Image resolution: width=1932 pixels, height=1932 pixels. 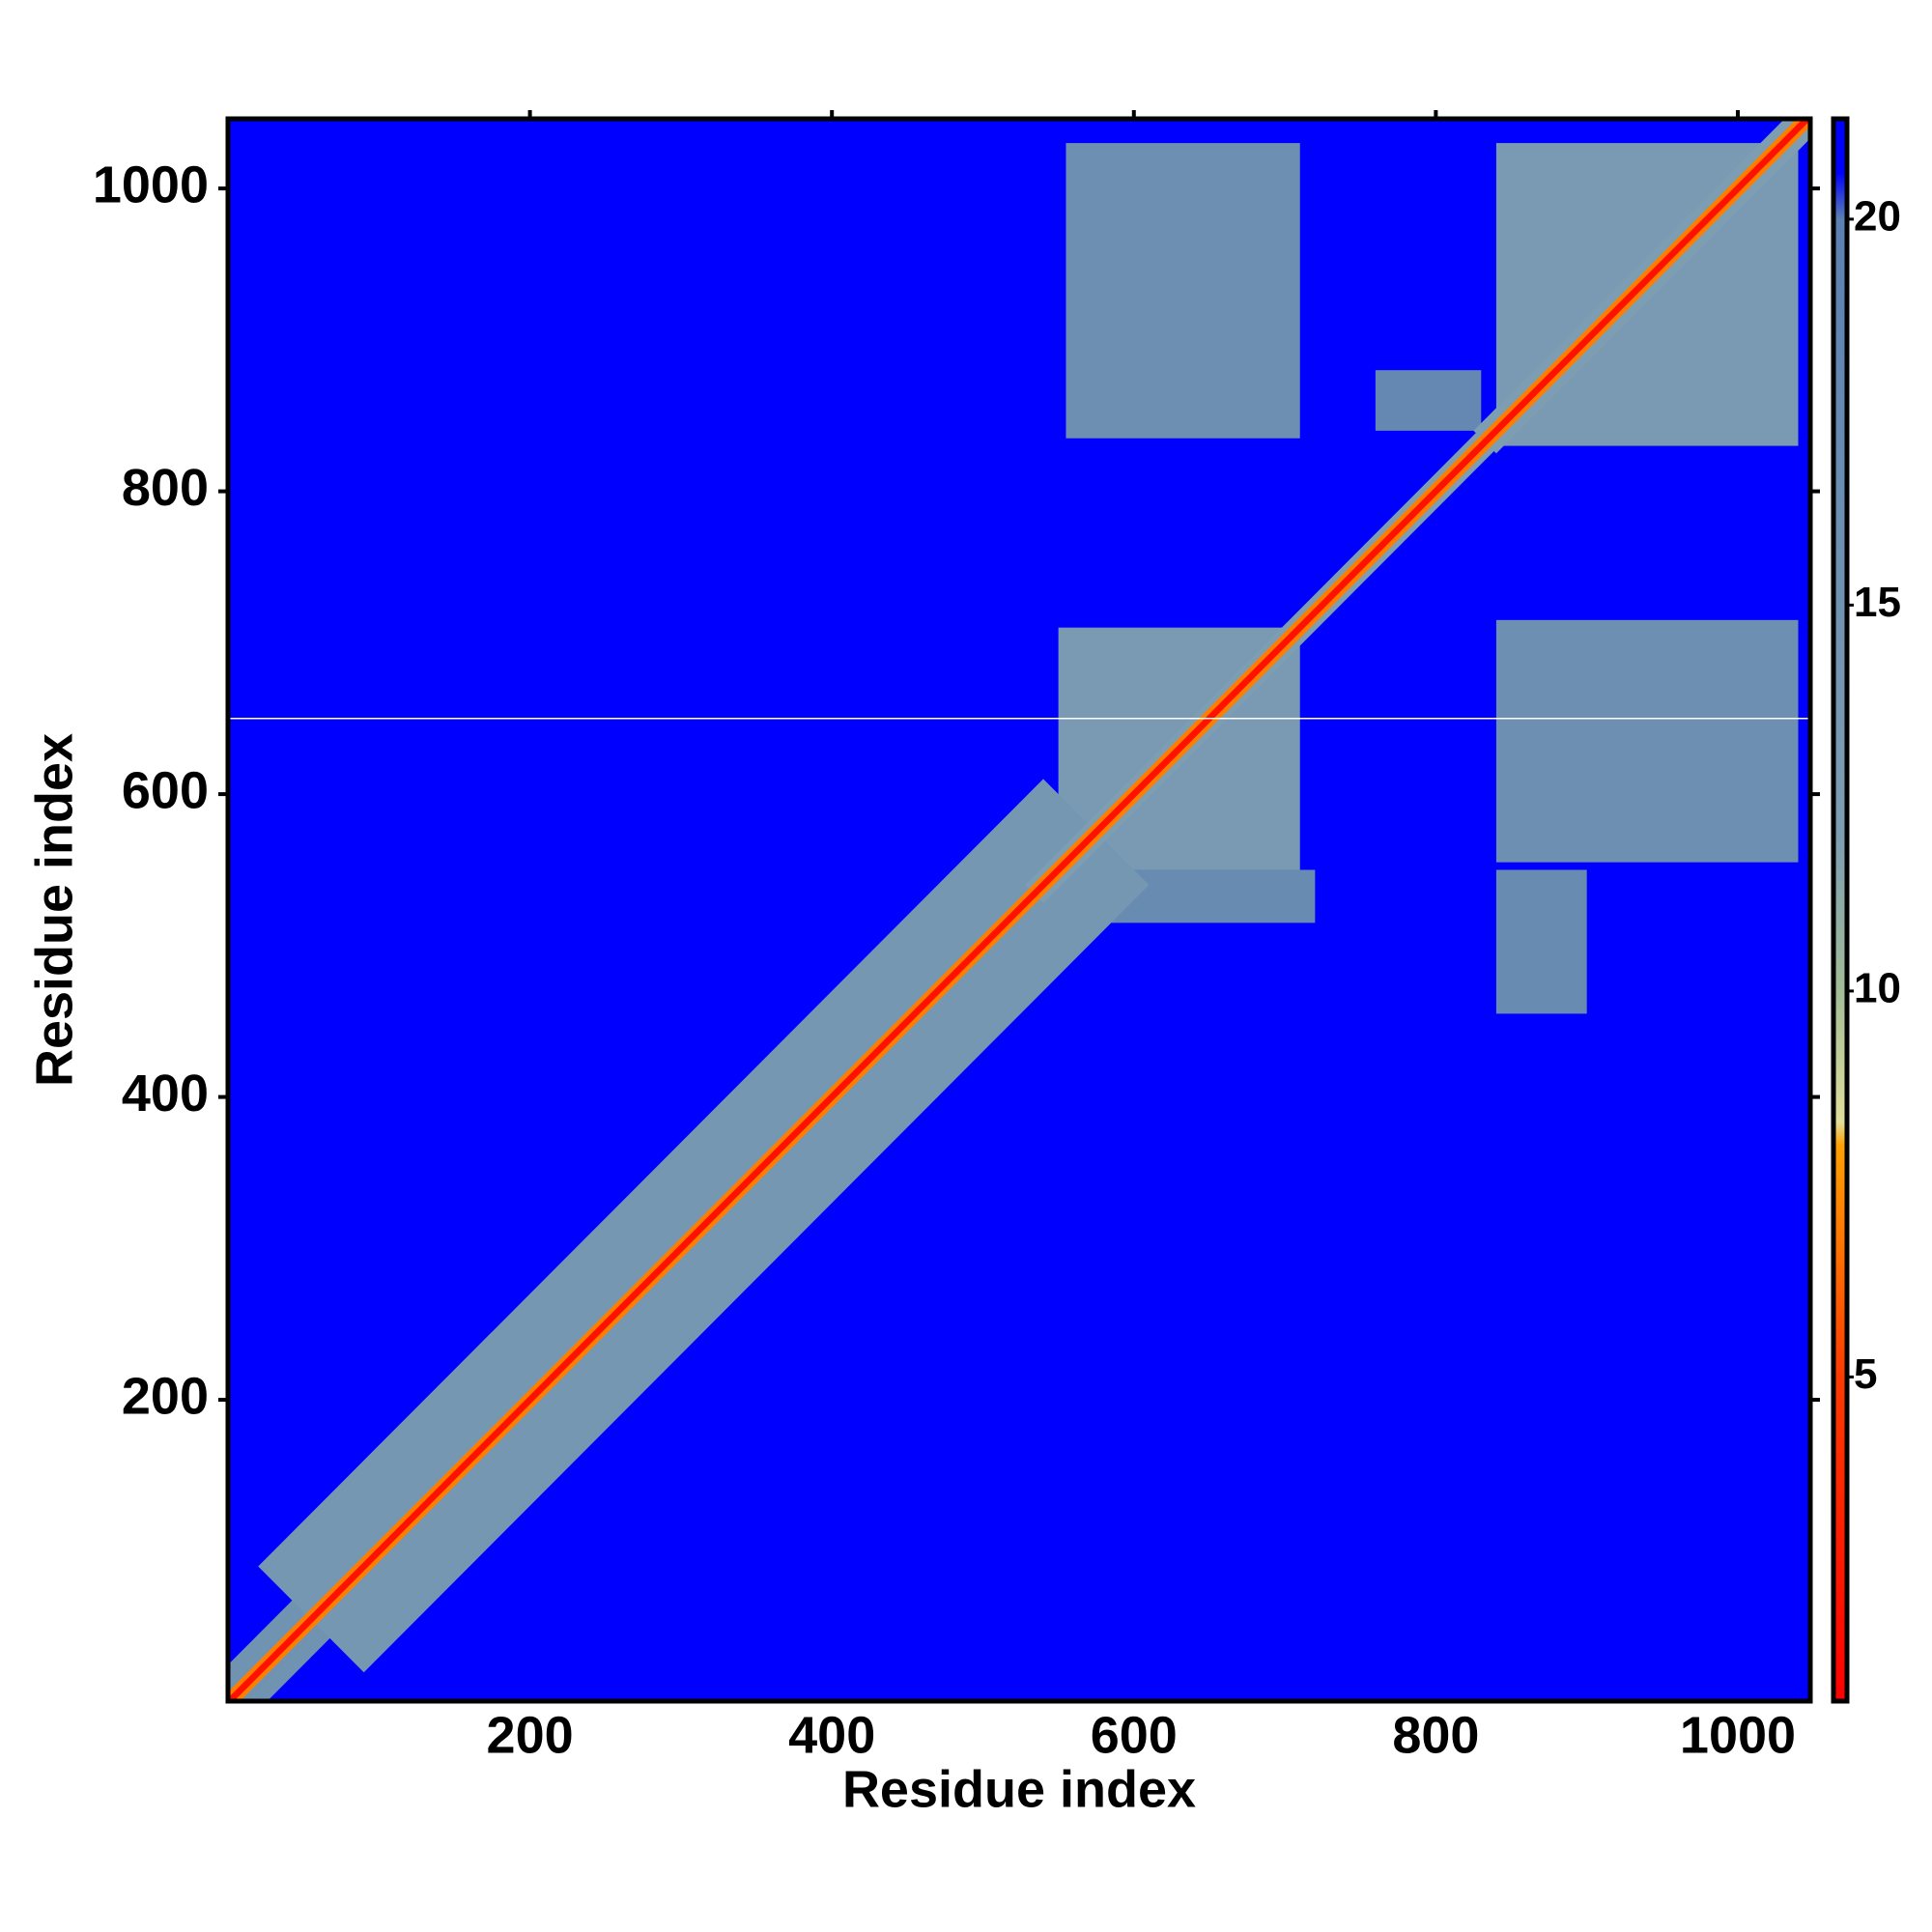 I want to click on colorbar, so click(x=1840, y=910).